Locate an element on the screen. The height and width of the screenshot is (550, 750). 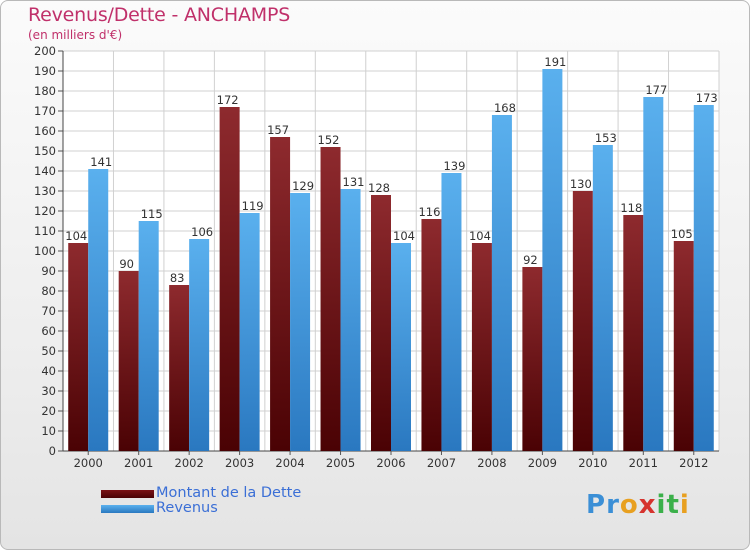
y-tick-label: 10 is located at coordinates (48, 431).